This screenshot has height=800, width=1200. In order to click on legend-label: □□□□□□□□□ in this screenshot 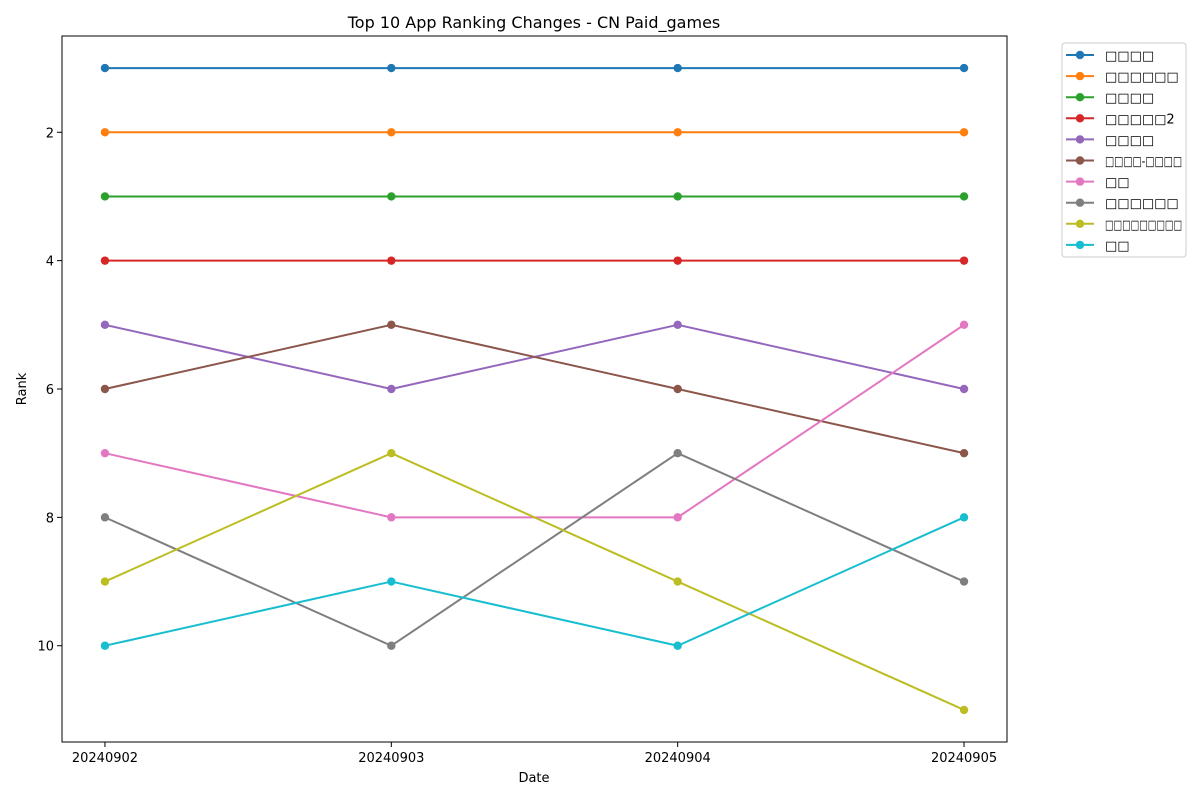, I will do `click(1143, 225)`.